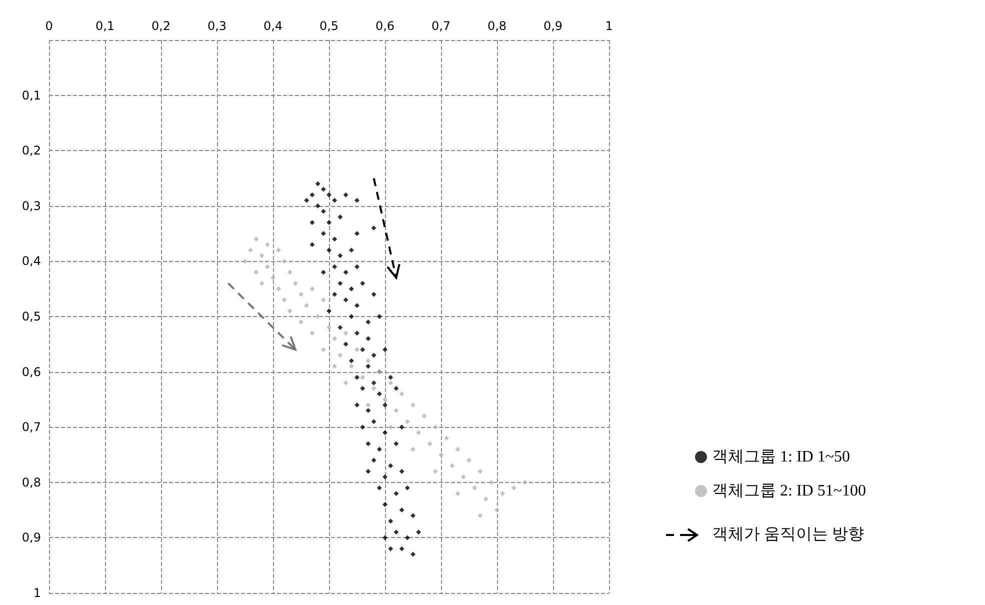 The height and width of the screenshot is (605, 985). I want to click on y-tick-label: 0,4, so click(31, 261).